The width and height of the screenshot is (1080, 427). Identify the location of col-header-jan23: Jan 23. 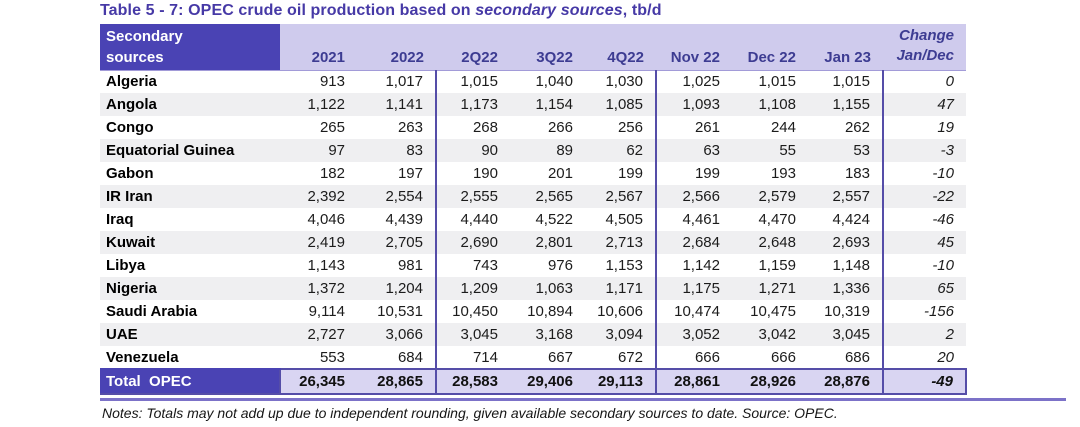
(845, 47).